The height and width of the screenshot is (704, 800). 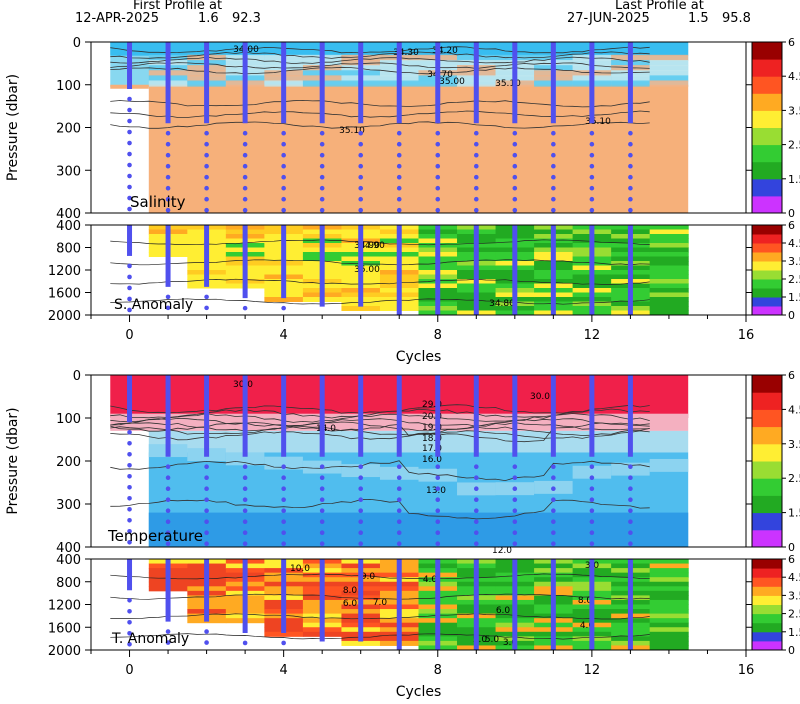 What do you see at coordinates (380, 616) in the screenshot?
I see `temperature-anomaly-contour-line` at bounding box center [380, 616].